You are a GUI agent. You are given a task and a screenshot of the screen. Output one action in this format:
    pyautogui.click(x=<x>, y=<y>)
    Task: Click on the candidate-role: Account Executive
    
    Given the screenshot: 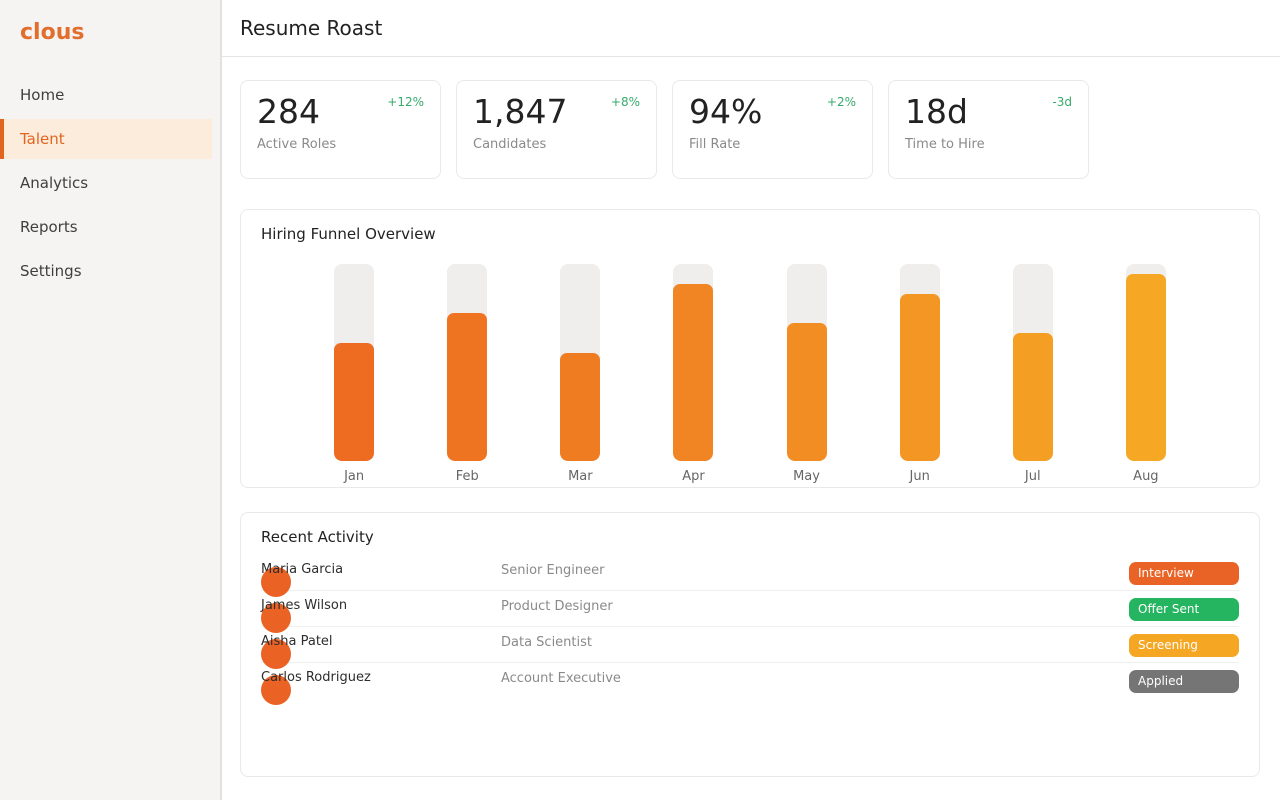 What is the action you would take?
    pyautogui.click(x=561, y=678)
    